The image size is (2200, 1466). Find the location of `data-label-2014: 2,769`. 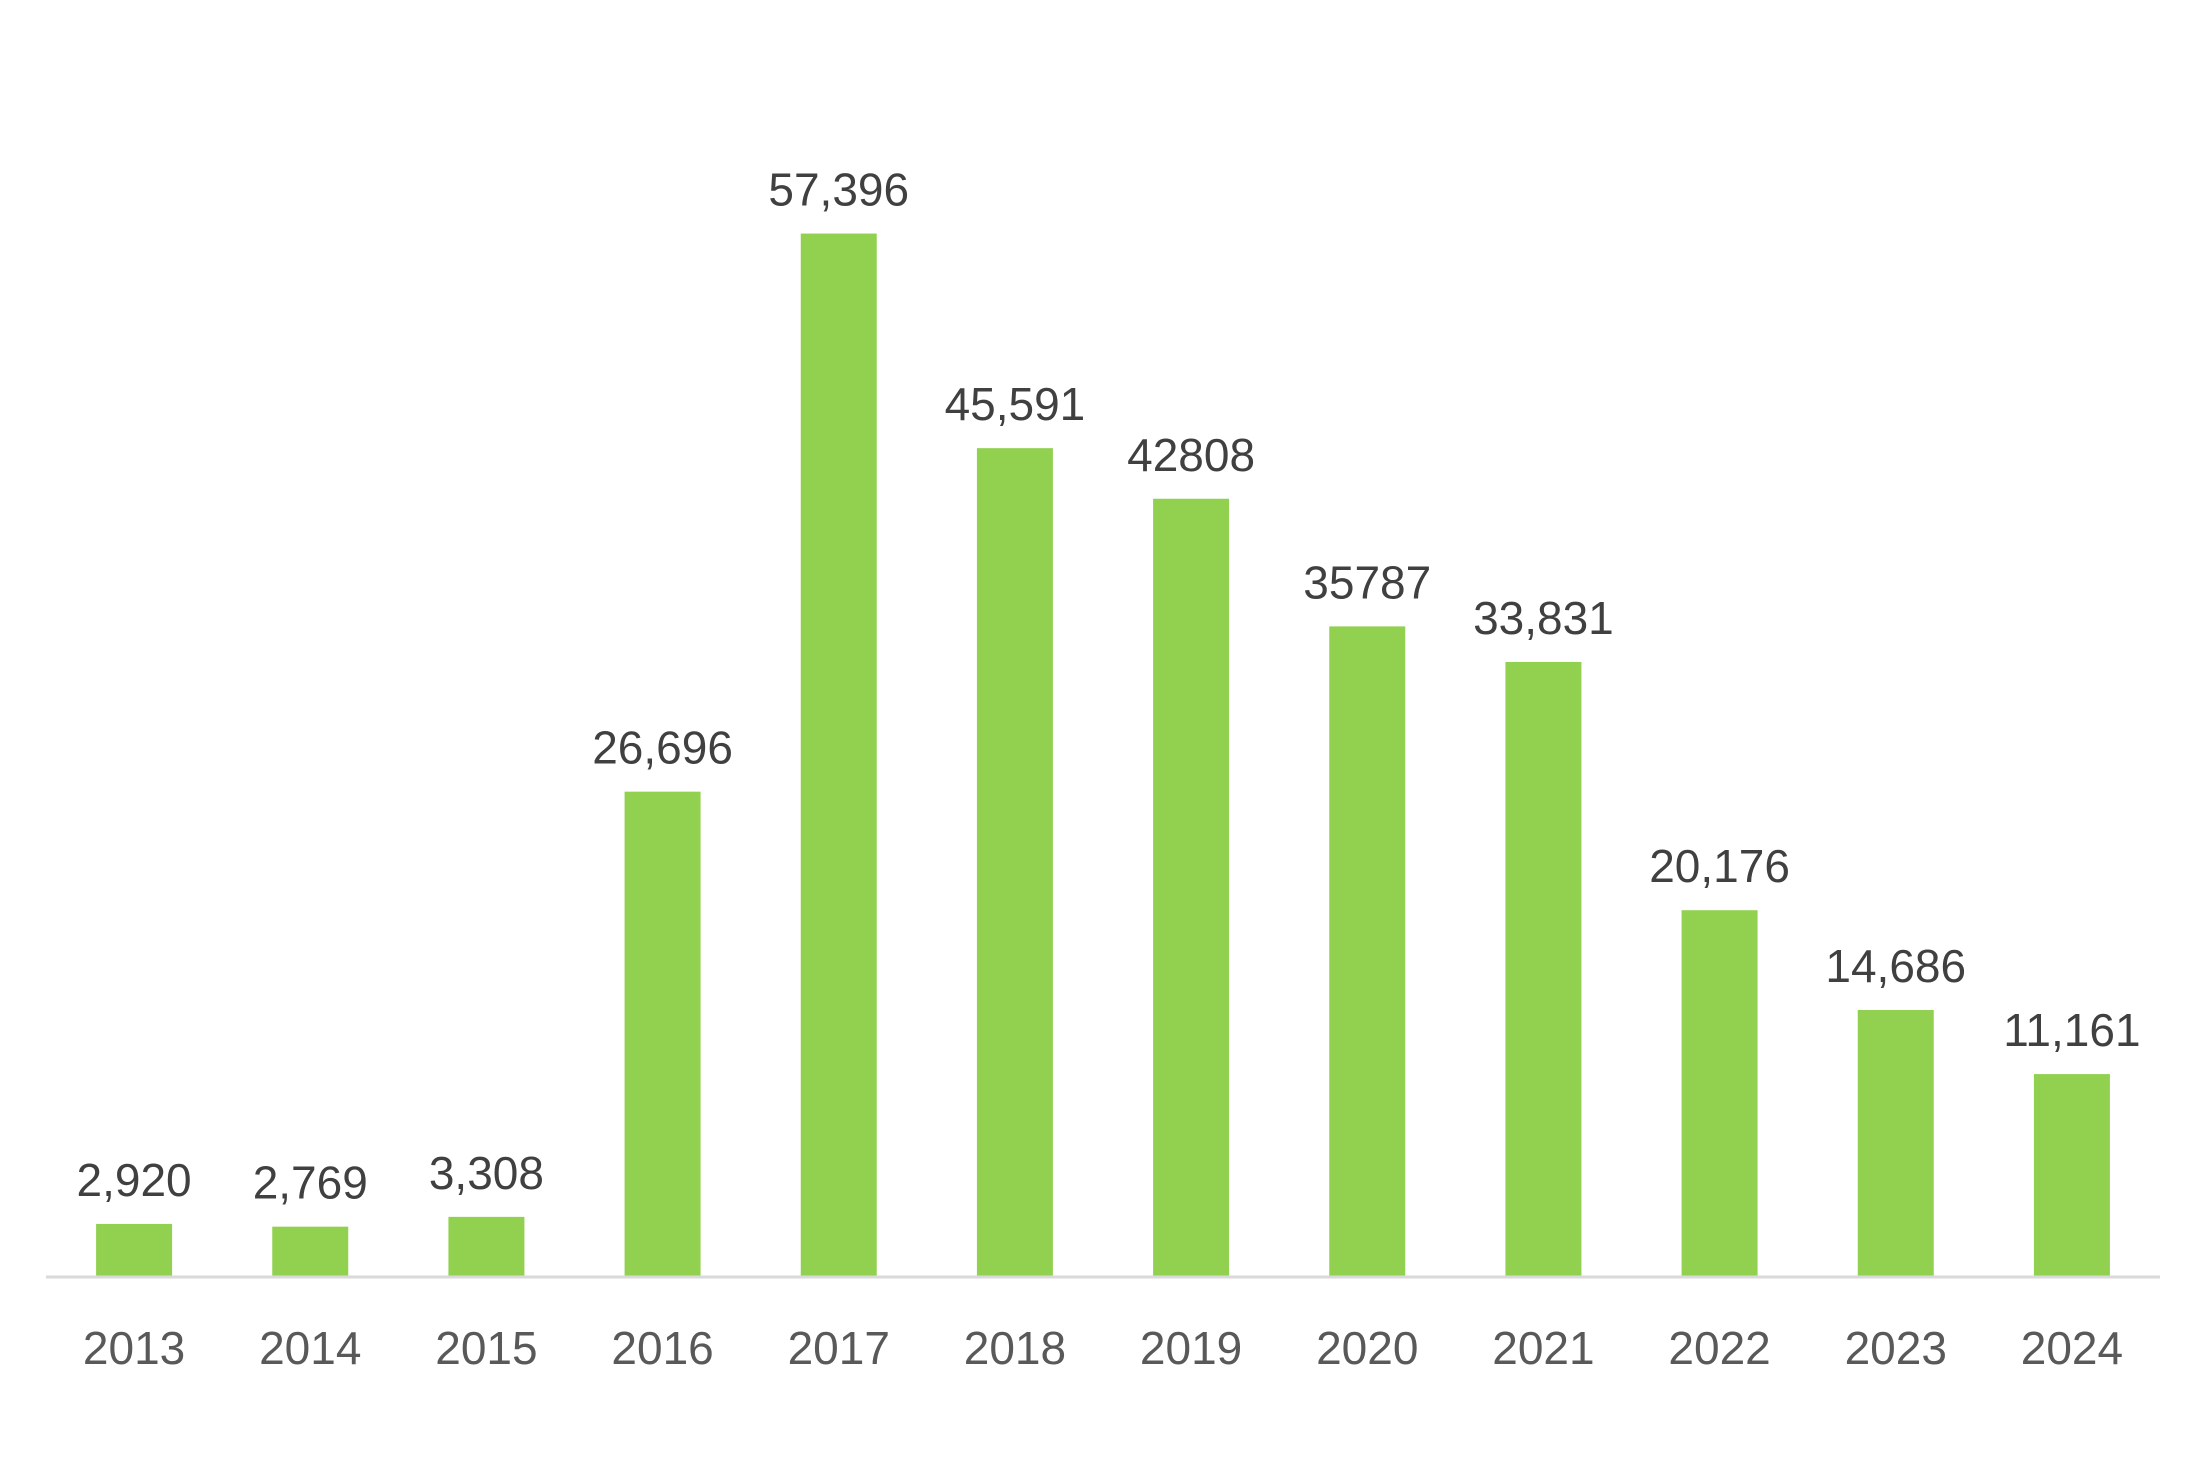

data-label-2014: 2,769 is located at coordinates (310, 1183).